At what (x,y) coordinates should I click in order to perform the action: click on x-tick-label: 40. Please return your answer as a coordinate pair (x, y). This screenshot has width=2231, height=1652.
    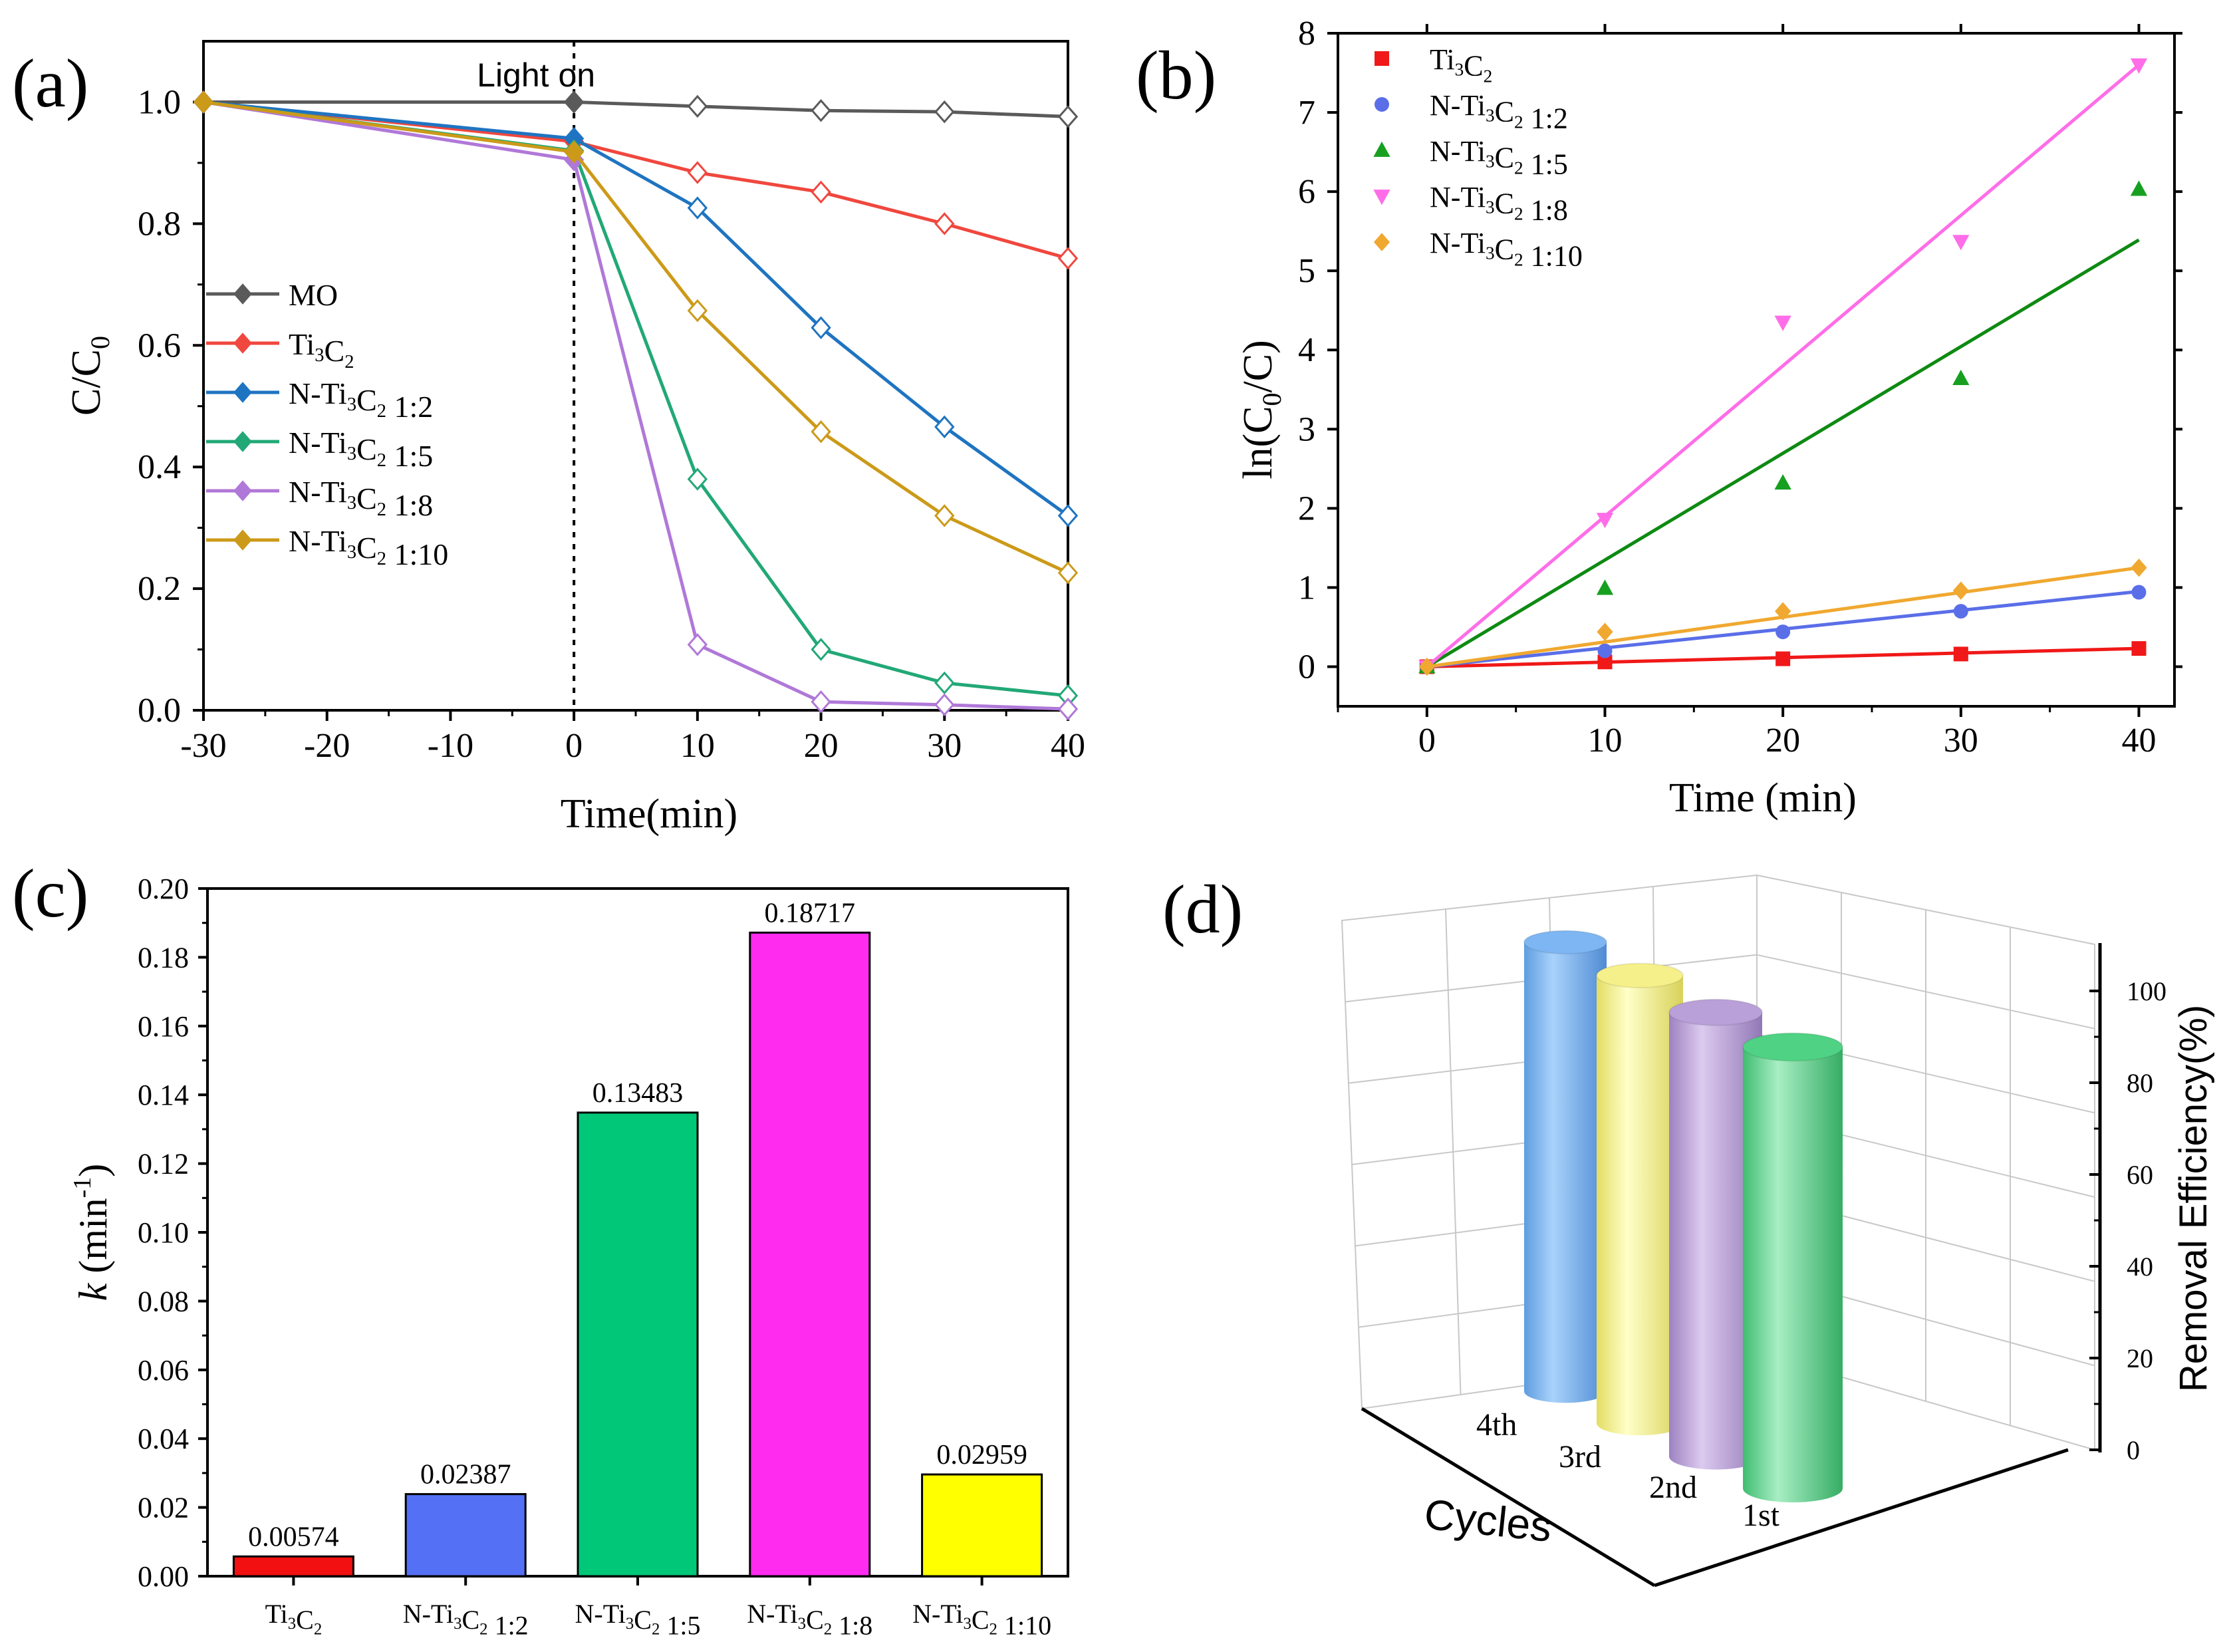
    Looking at the image, I should click on (2138, 740).